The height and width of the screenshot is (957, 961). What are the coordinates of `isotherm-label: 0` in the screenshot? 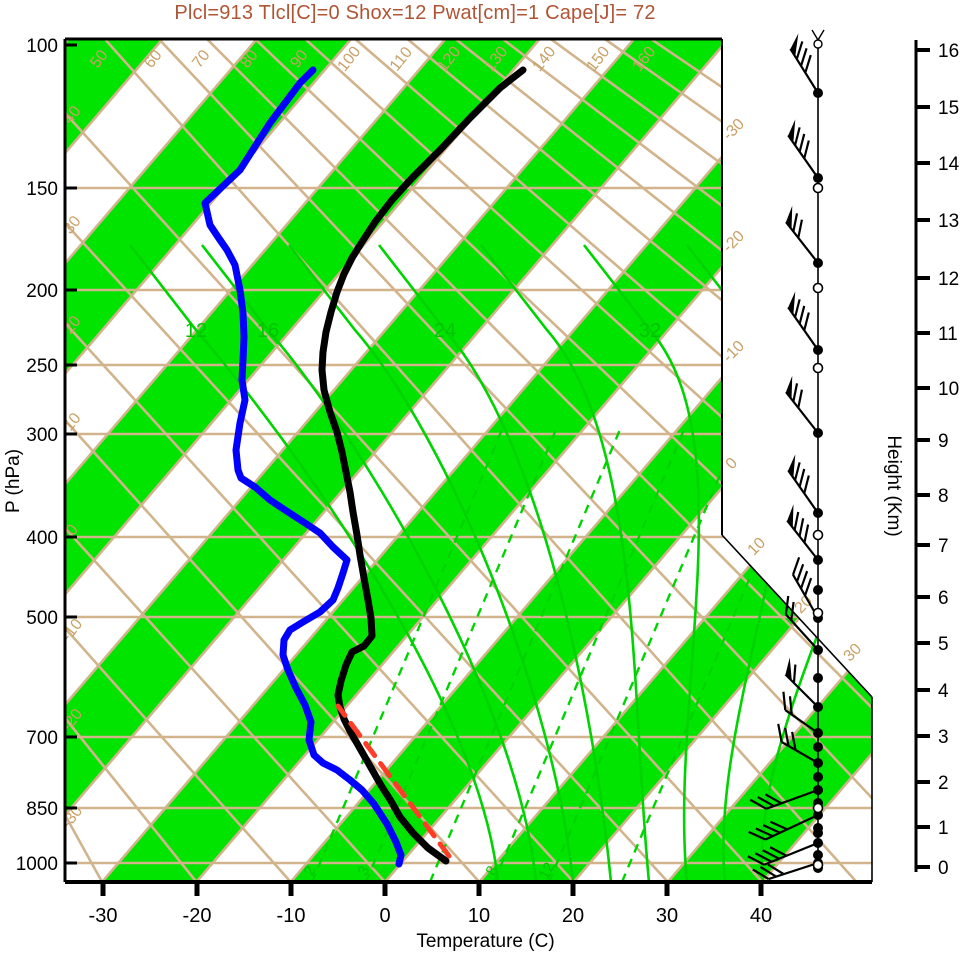 It's located at (732, 464).